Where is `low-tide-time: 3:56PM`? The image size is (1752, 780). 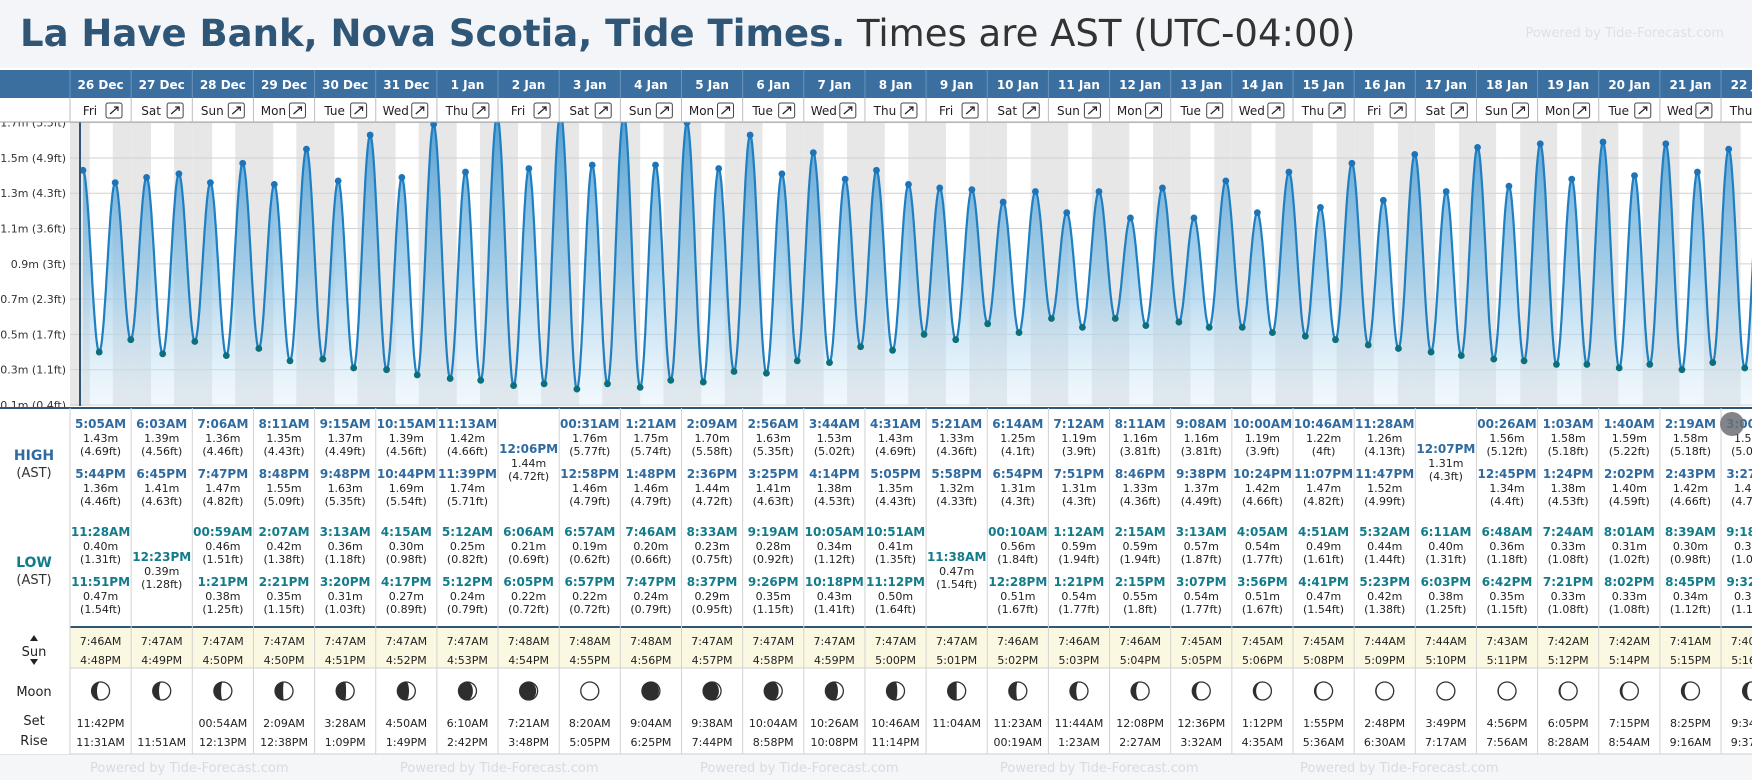 low-tide-time: 3:56PM is located at coordinates (1262, 582).